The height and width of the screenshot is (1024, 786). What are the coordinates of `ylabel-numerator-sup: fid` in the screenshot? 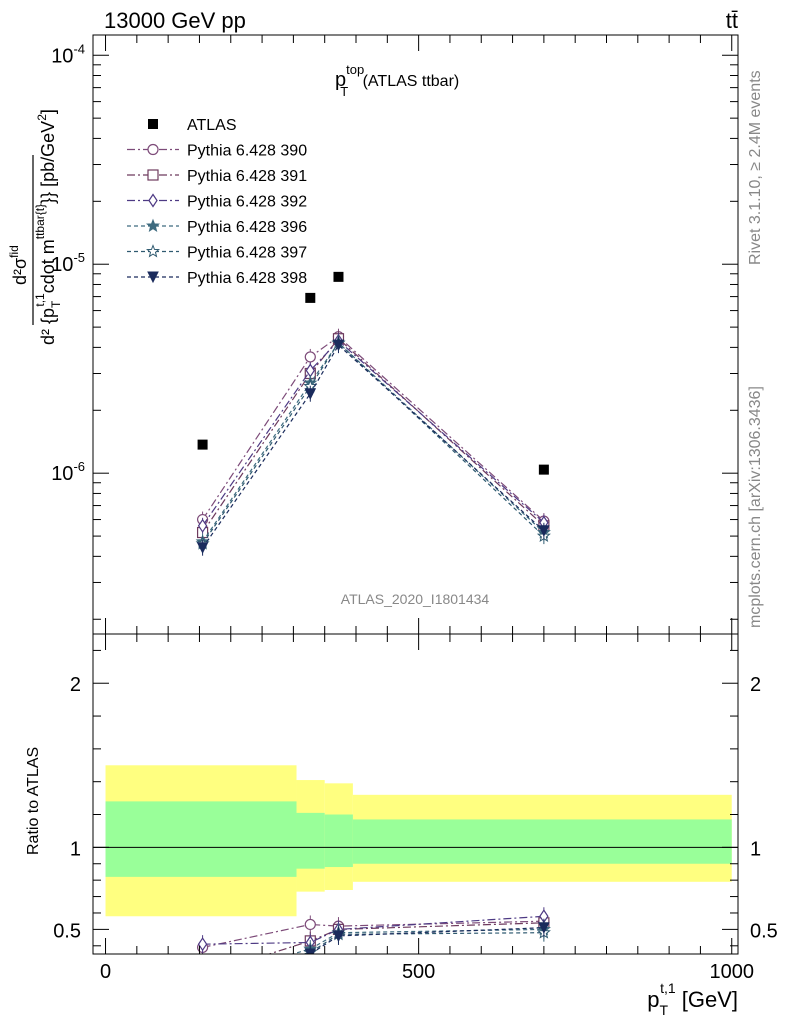 It's located at (14, 251).